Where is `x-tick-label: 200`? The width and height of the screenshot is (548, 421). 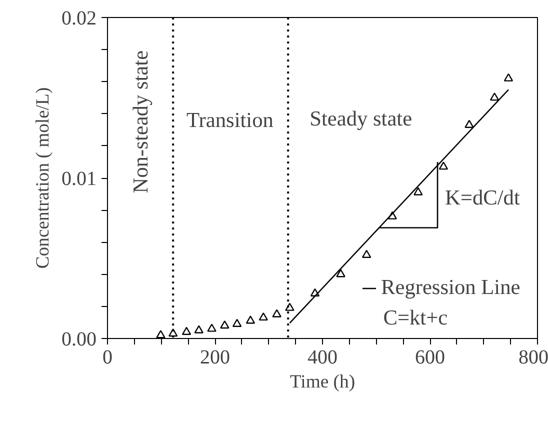 x-tick-label: 200 is located at coordinates (215, 357).